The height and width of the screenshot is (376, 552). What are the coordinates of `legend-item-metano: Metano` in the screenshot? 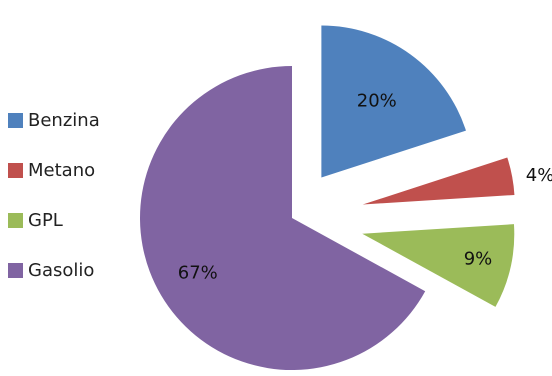 It's located at (73, 170).